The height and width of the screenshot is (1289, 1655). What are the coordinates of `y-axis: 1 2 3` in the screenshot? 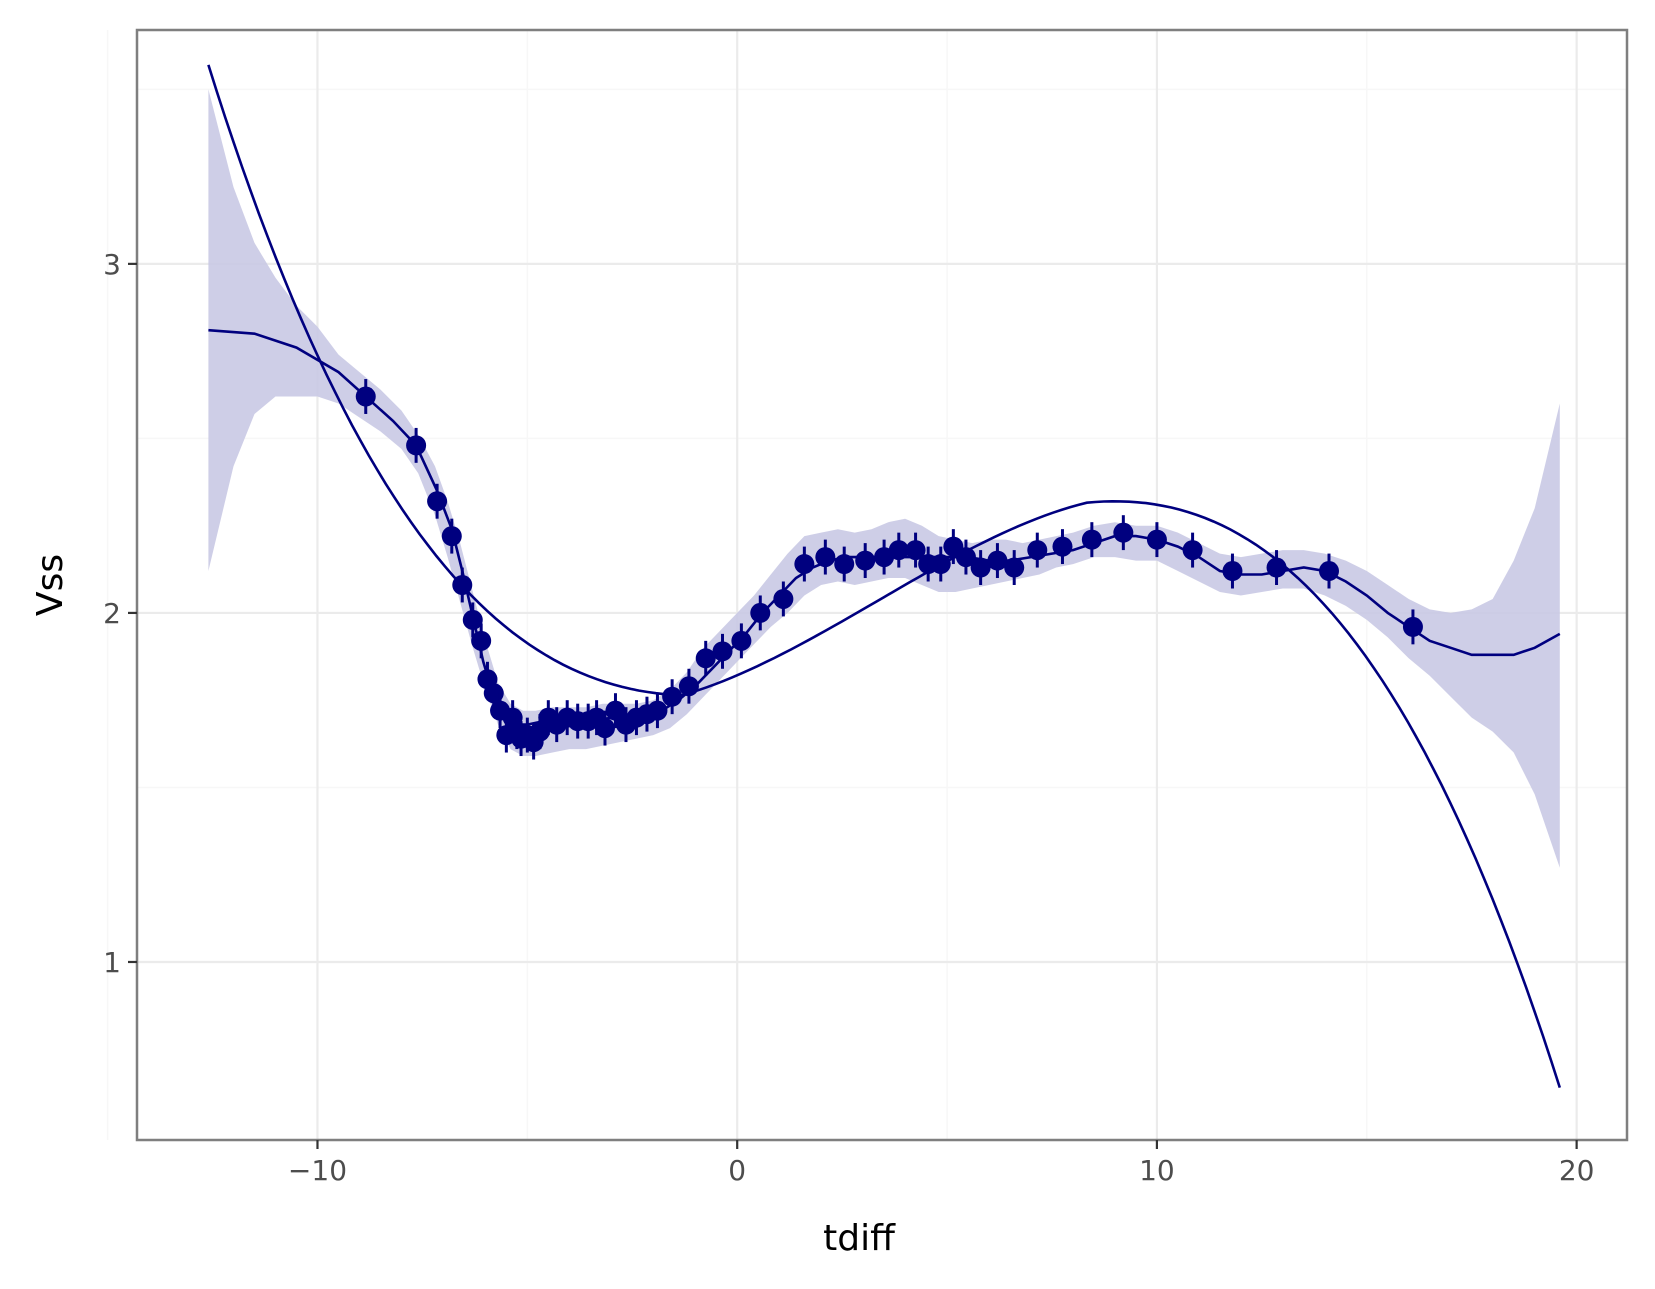 It's located at (120, 613).